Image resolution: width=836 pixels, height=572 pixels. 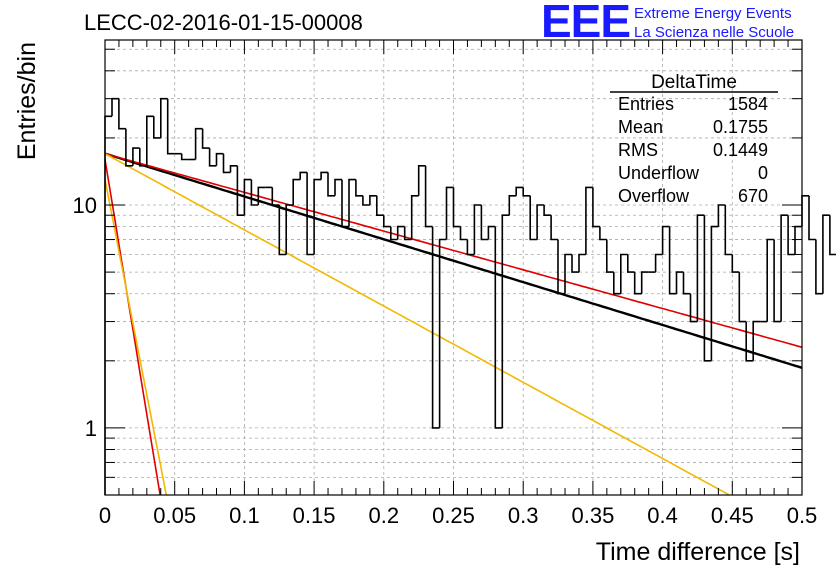 I want to click on stats-value: 670, so click(x=753, y=196).